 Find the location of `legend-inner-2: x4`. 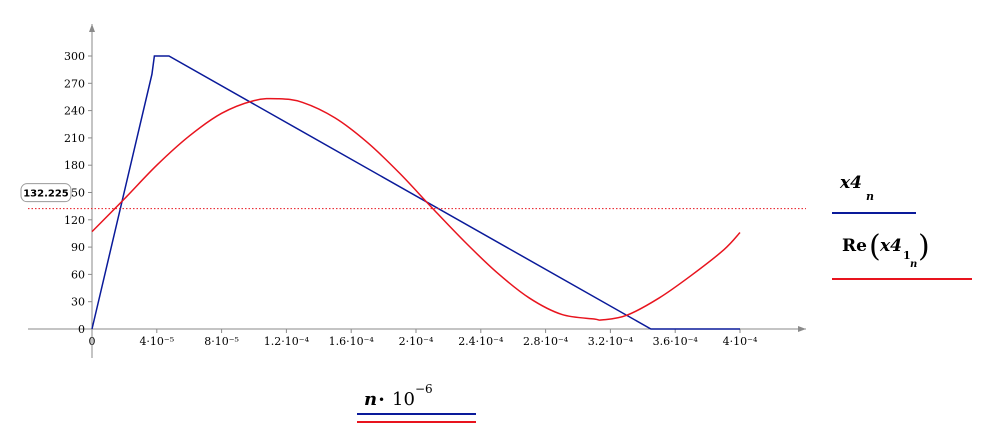

legend-inner-2: x4 is located at coordinates (890, 246).